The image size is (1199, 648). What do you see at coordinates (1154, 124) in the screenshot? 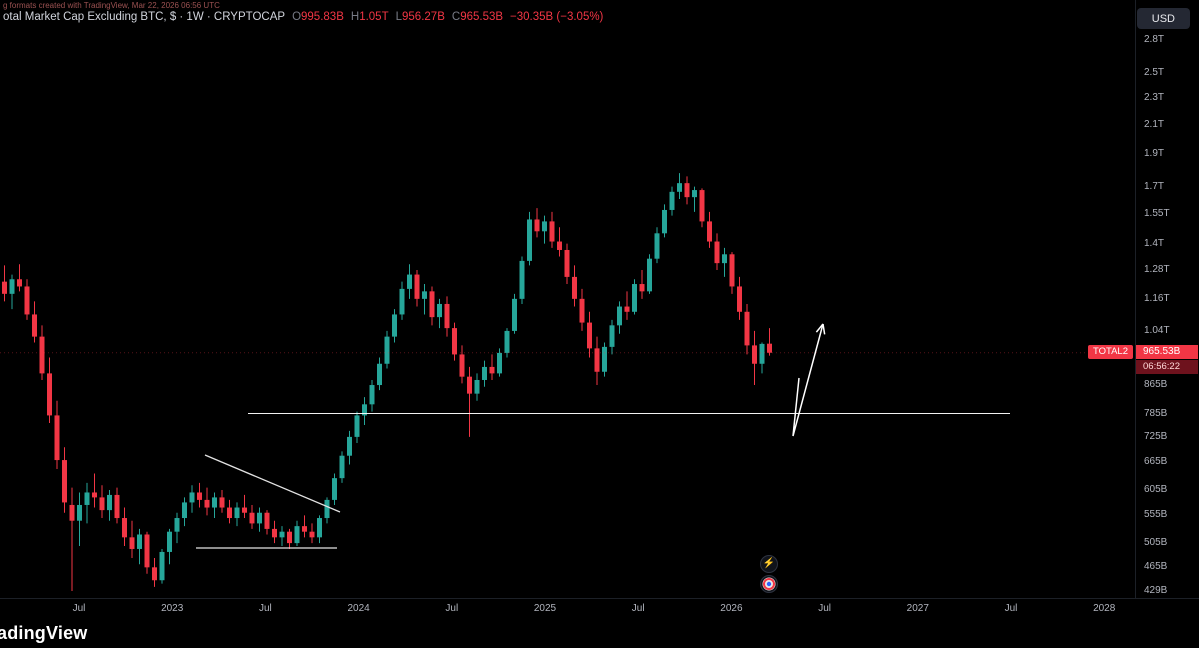
I see `price-tick-label: 2.1T` at bounding box center [1154, 124].